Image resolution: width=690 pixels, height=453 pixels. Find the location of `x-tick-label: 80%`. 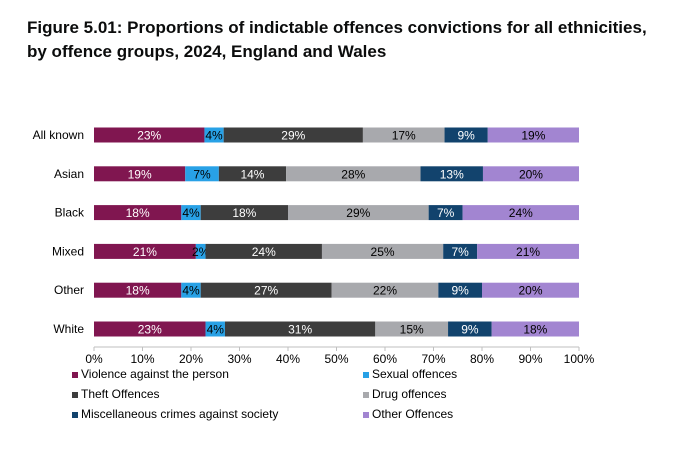

x-tick-label: 80% is located at coordinates (482, 359).